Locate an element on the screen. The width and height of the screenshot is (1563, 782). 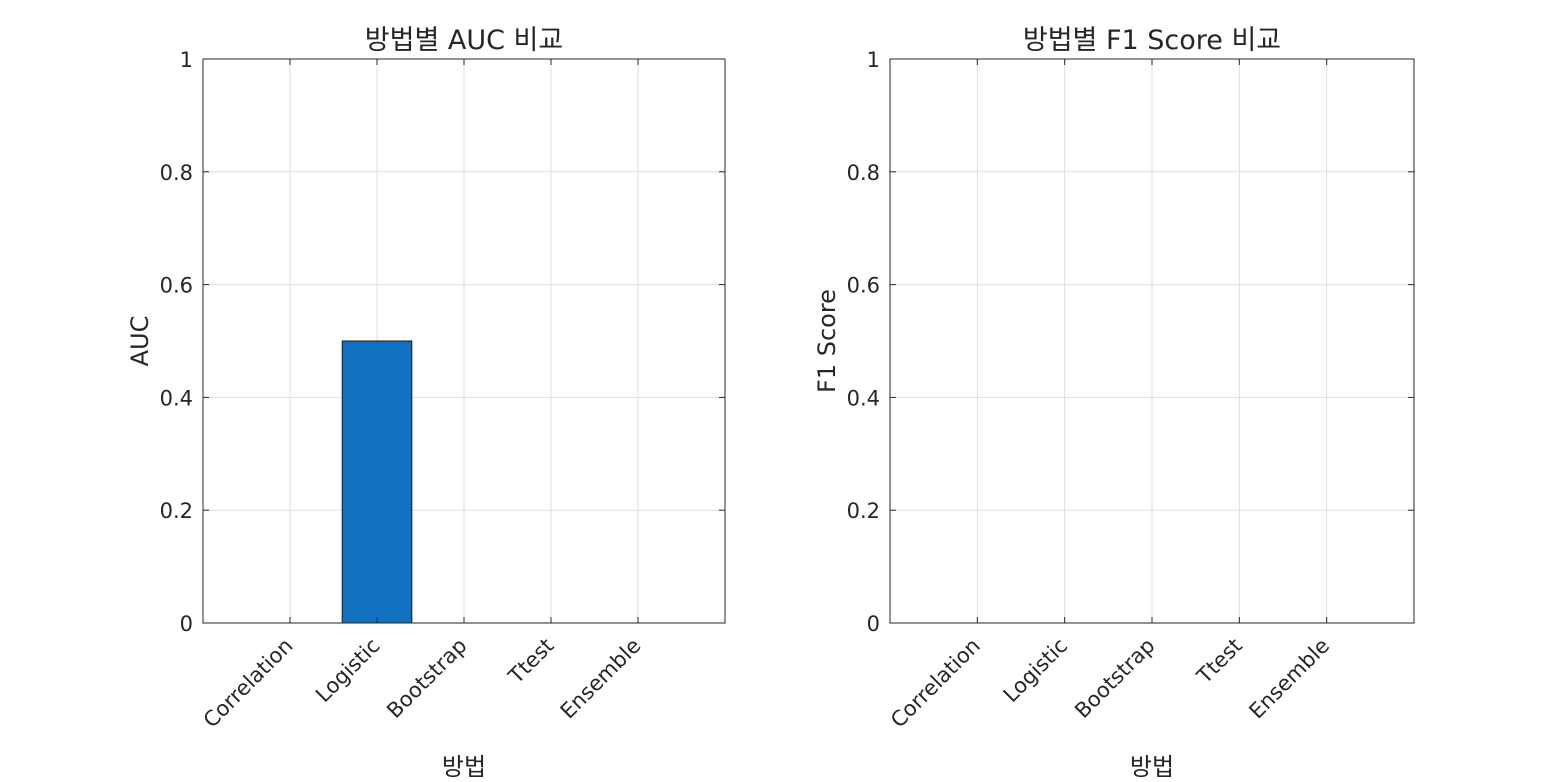
auc-y-tick-label: 0.8 is located at coordinates (176, 173).